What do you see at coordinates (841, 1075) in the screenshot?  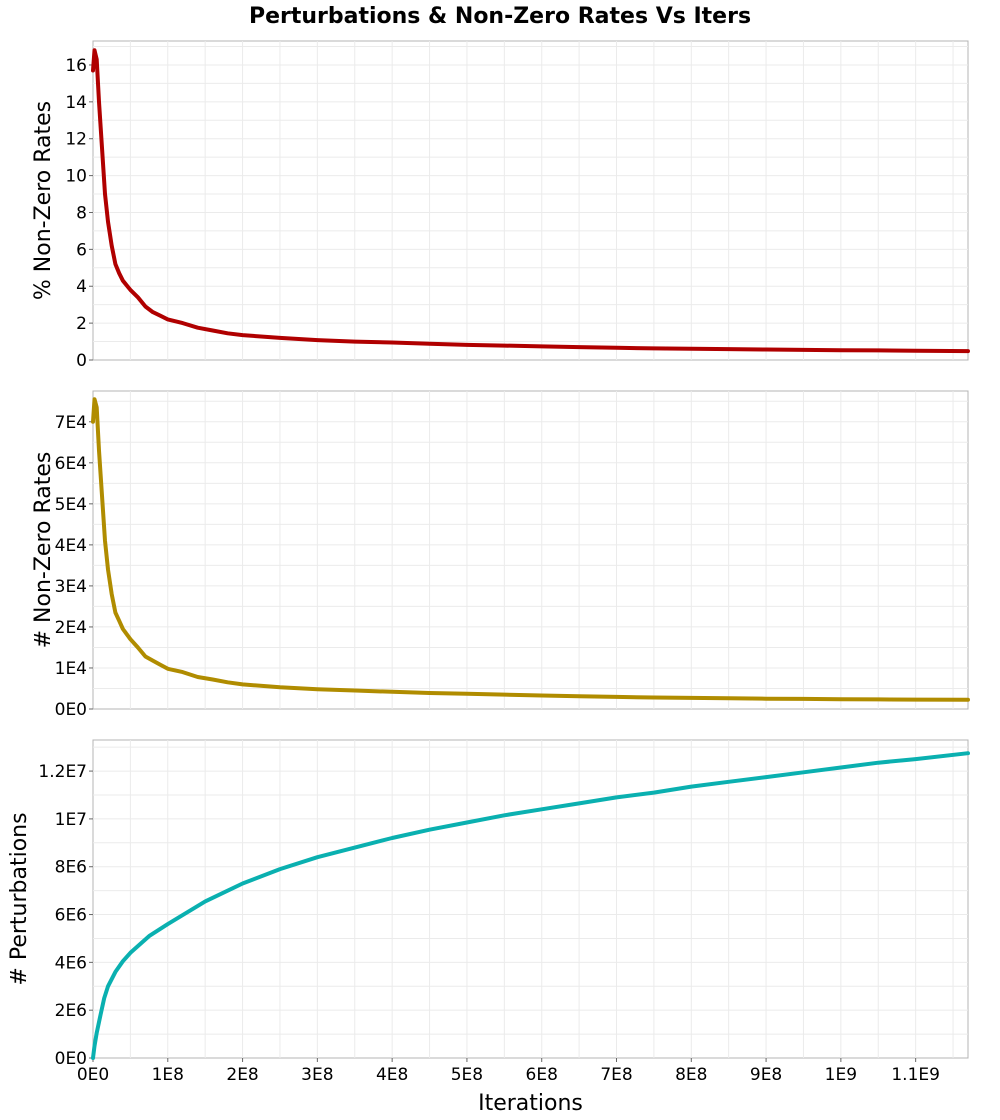 I see `perturbations-xtick-label: 1E9` at bounding box center [841, 1075].